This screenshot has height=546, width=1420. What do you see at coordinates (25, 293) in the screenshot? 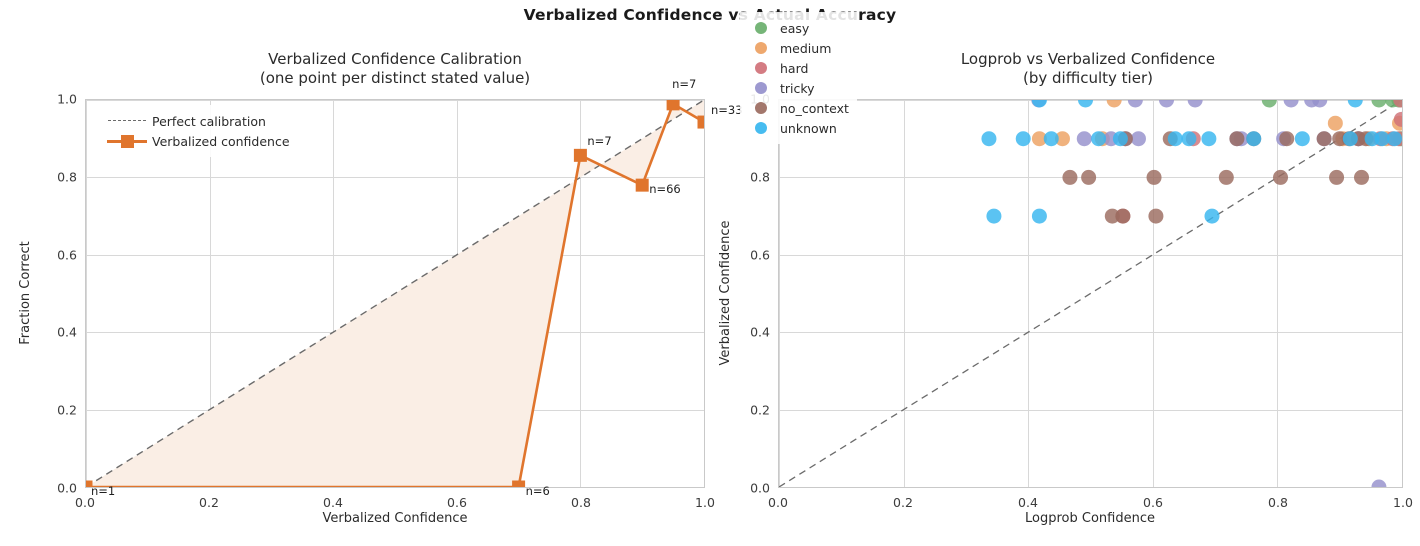
I see `calibration-y-axis-label: Fraction Correct` at bounding box center [25, 293].